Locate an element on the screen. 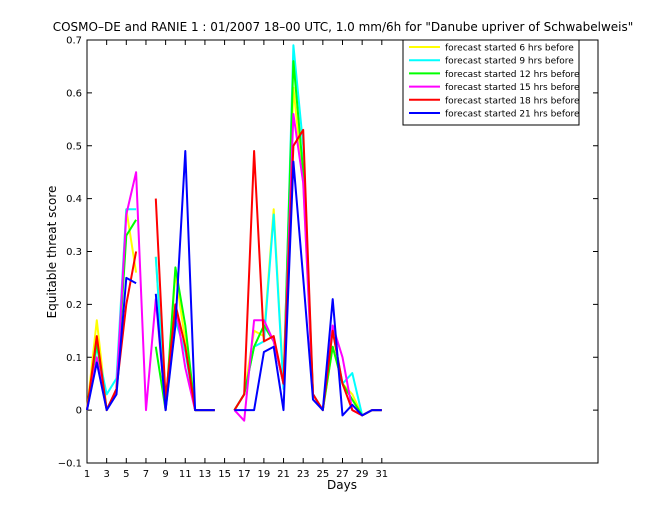 The image size is (660, 520). x-tick-label: 7 is located at coordinates (146, 474).